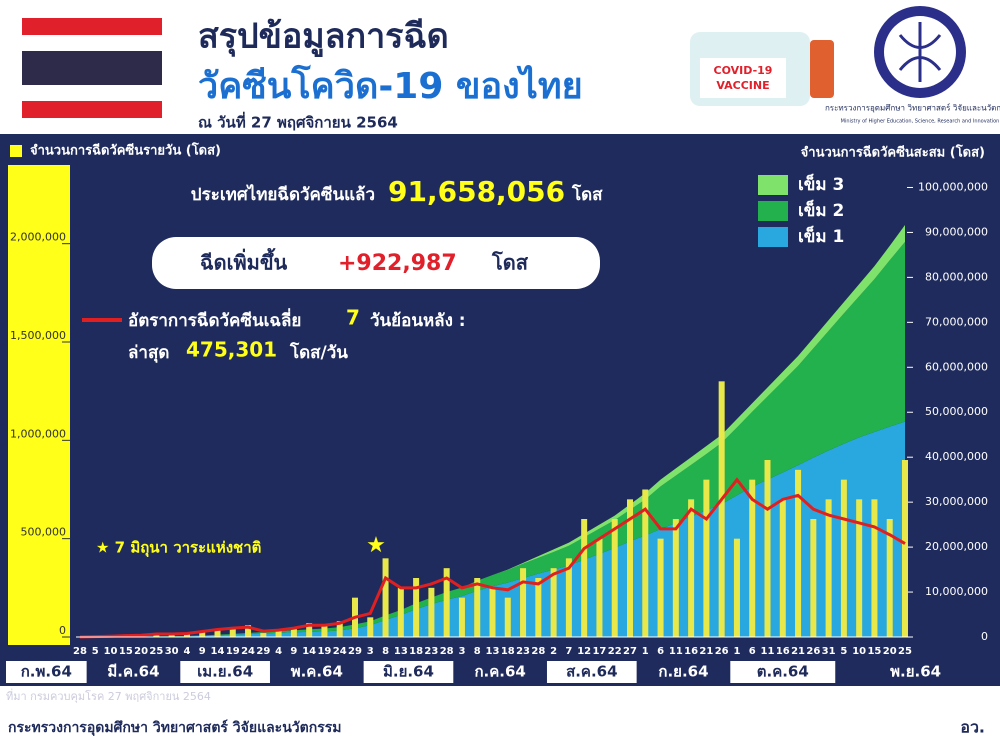 This screenshot has height=750, width=1000. I want to click on x-tick-label: 8, so click(385, 651).